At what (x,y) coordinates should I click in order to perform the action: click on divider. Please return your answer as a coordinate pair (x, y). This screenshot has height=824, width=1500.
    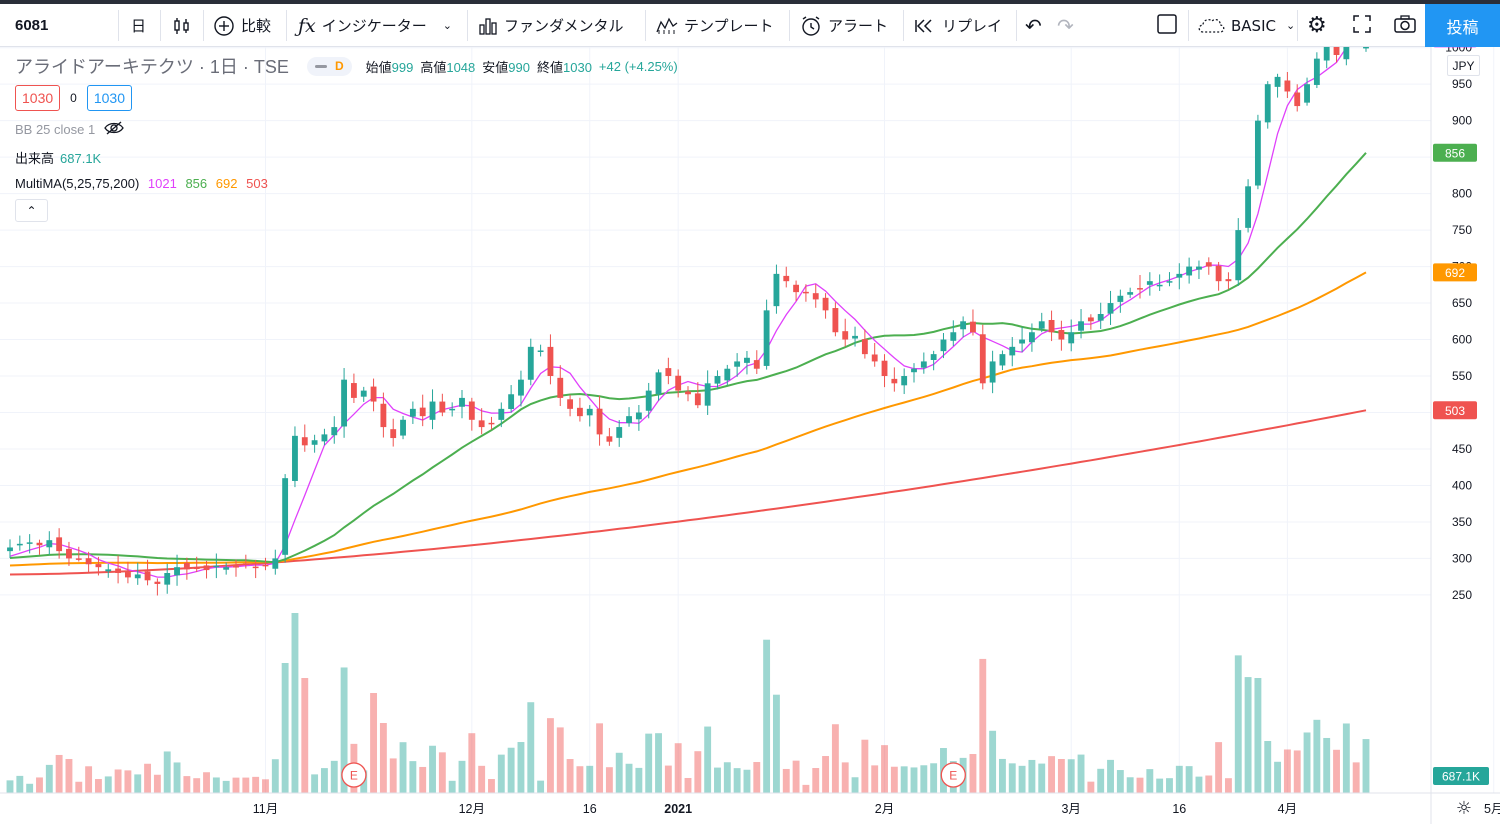
    Looking at the image, I should click on (286, 25).